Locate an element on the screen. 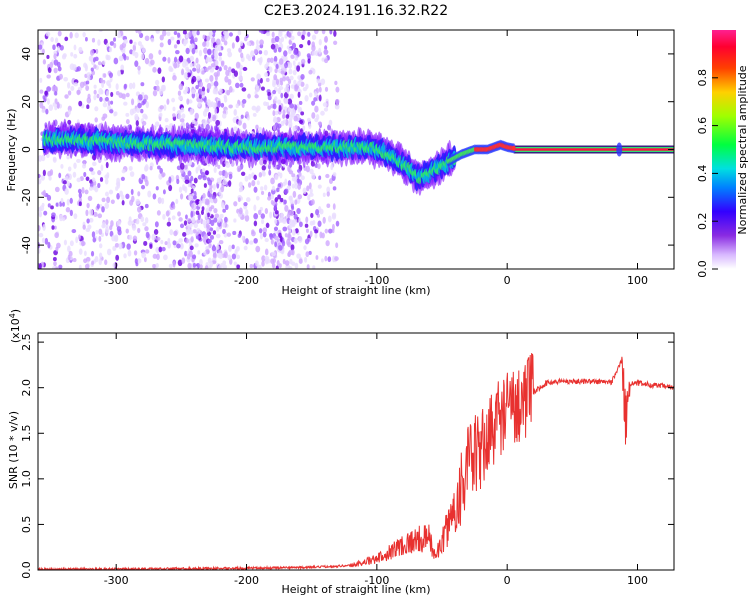 The width and height of the screenshot is (750, 600). snr-x-tick-label: 100 is located at coordinates (637, 580).